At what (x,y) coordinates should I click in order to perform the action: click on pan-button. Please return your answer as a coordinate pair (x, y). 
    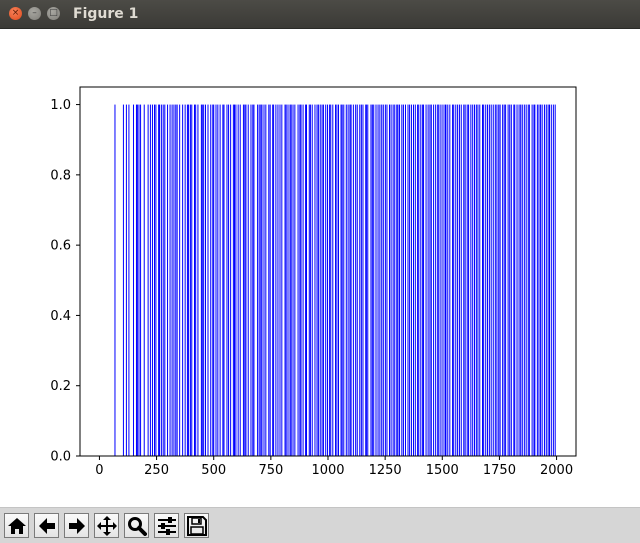
    Looking at the image, I should click on (106, 525).